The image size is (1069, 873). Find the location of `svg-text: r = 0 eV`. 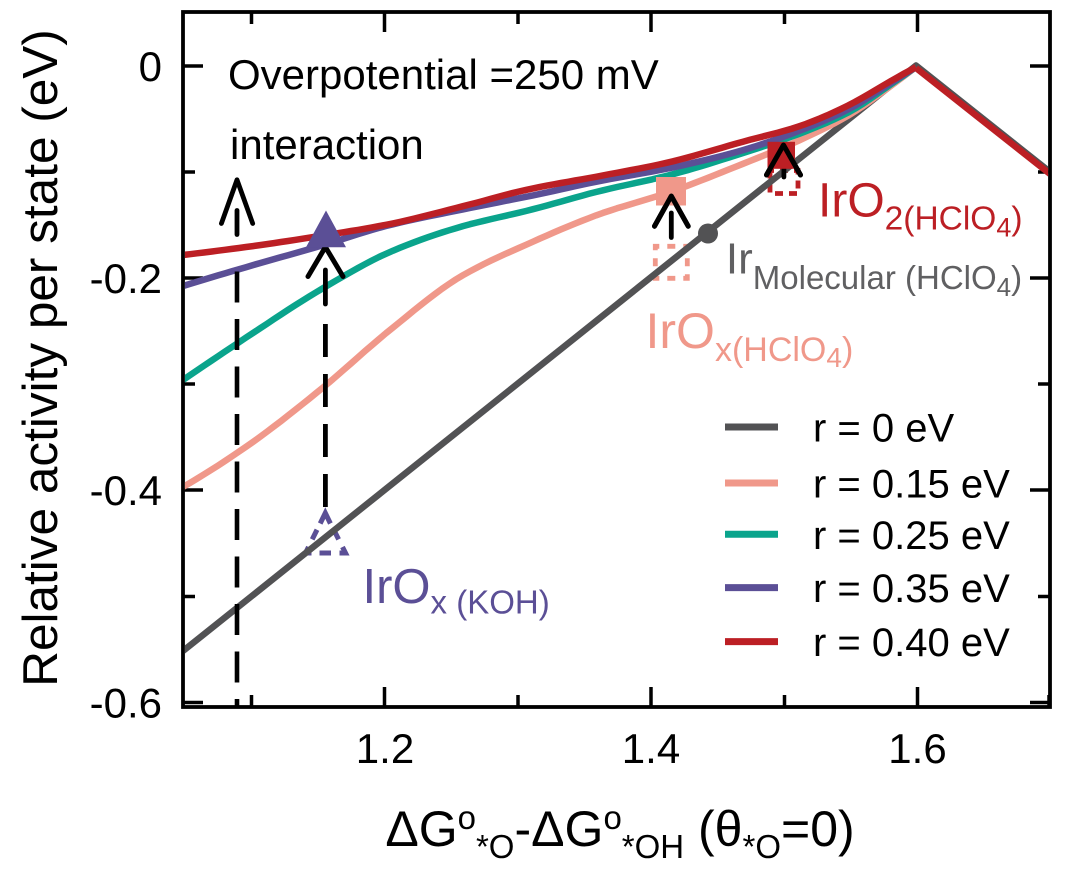

svg-text: r = 0 eV is located at coordinates (884, 429).